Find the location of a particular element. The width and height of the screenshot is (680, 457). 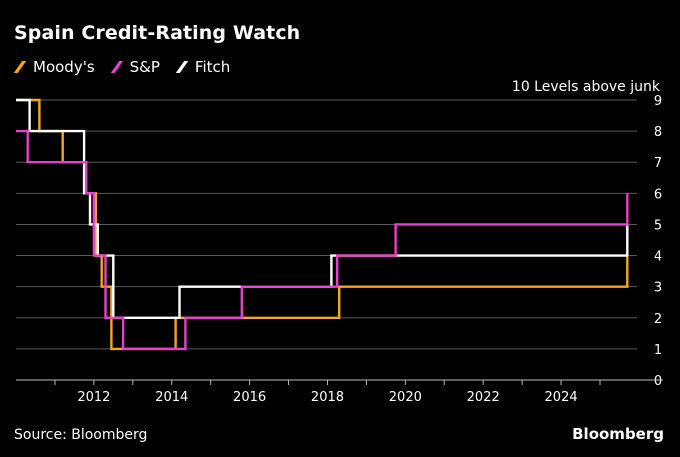

legend: Moody's S&P Fitch is located at coordinates (122, 67).